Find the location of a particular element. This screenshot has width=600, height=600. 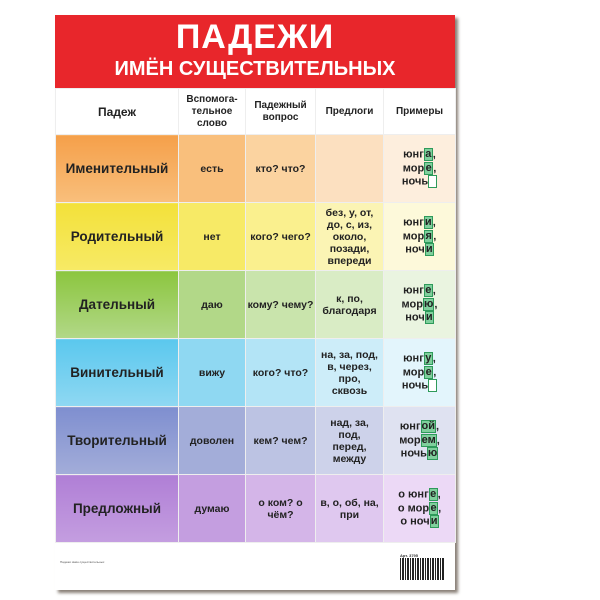

word-stem: ноч is located at coordinates (415, 317).